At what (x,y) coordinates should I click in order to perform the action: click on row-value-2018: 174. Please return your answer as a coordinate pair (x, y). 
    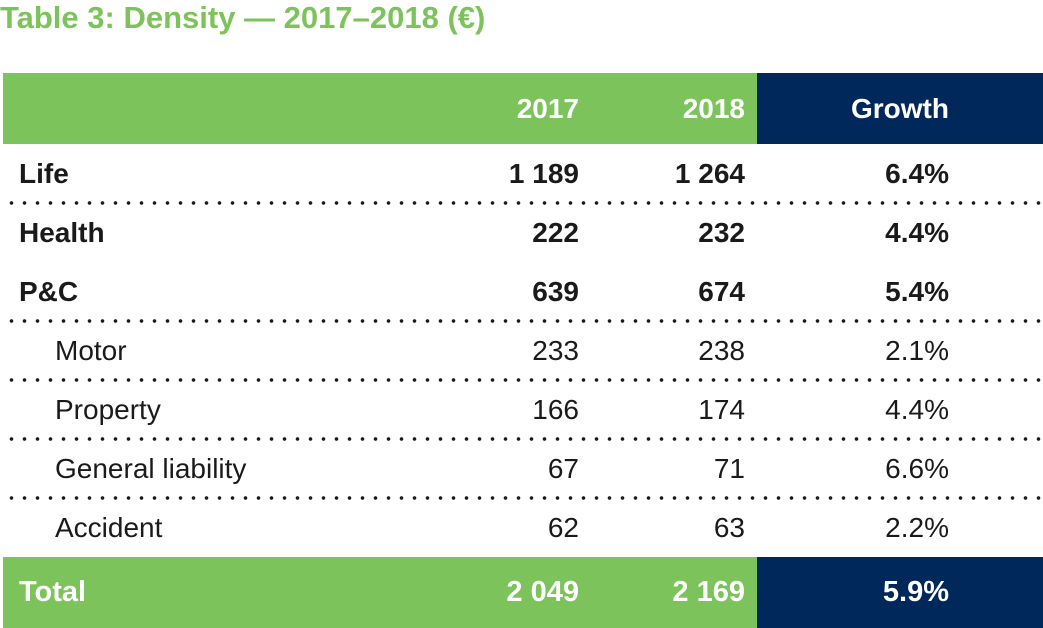
    Looking at the image, I should click on (721, 409).